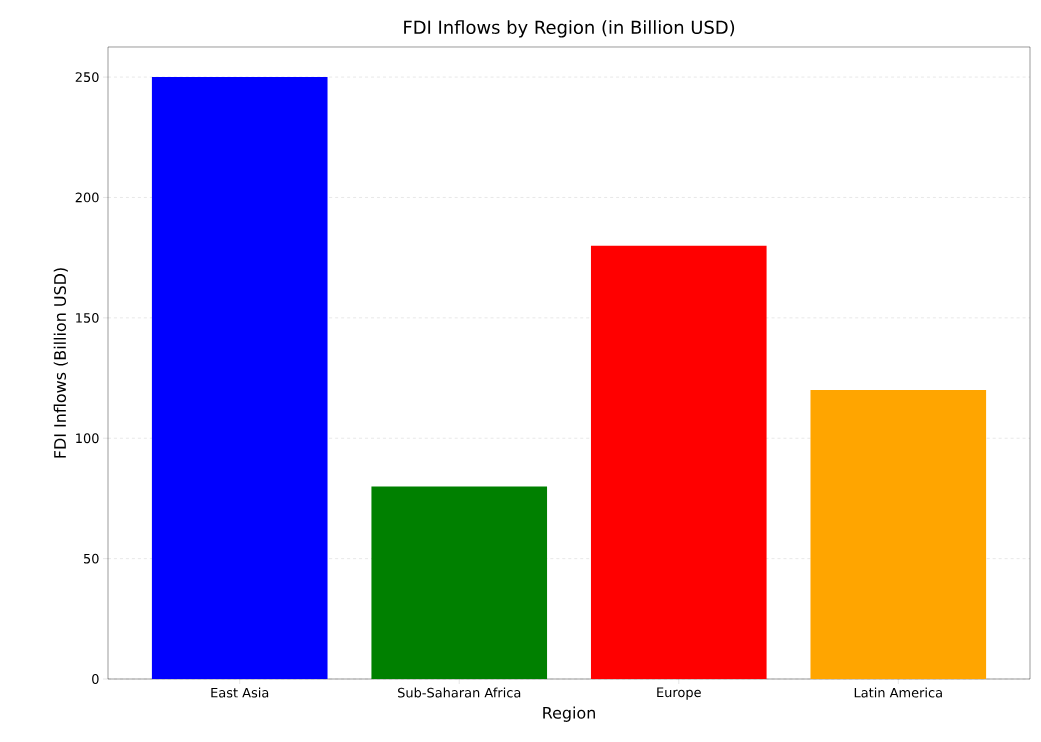 Image resolution: width=1041 pixels, height=742 pixels. Describe the element at coordinates (240, 692) in the screenshot. I see `x-tick-label: East Asia` at that location.